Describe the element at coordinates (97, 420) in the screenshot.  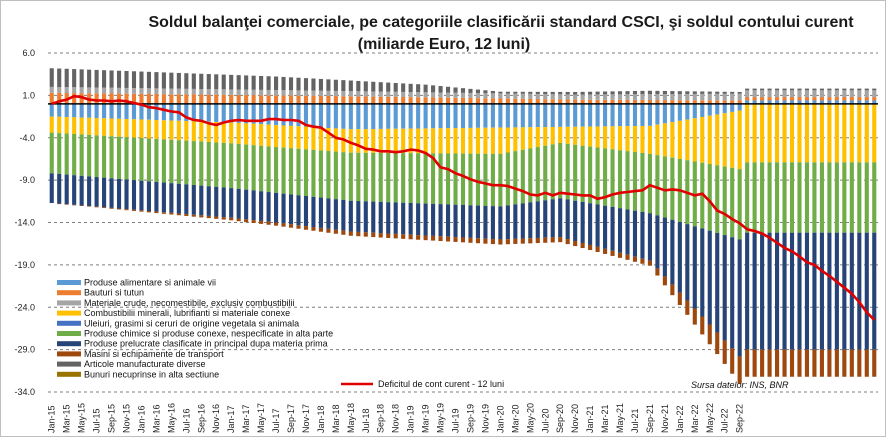
I see `x-tick-label: Jul-15` at that location.